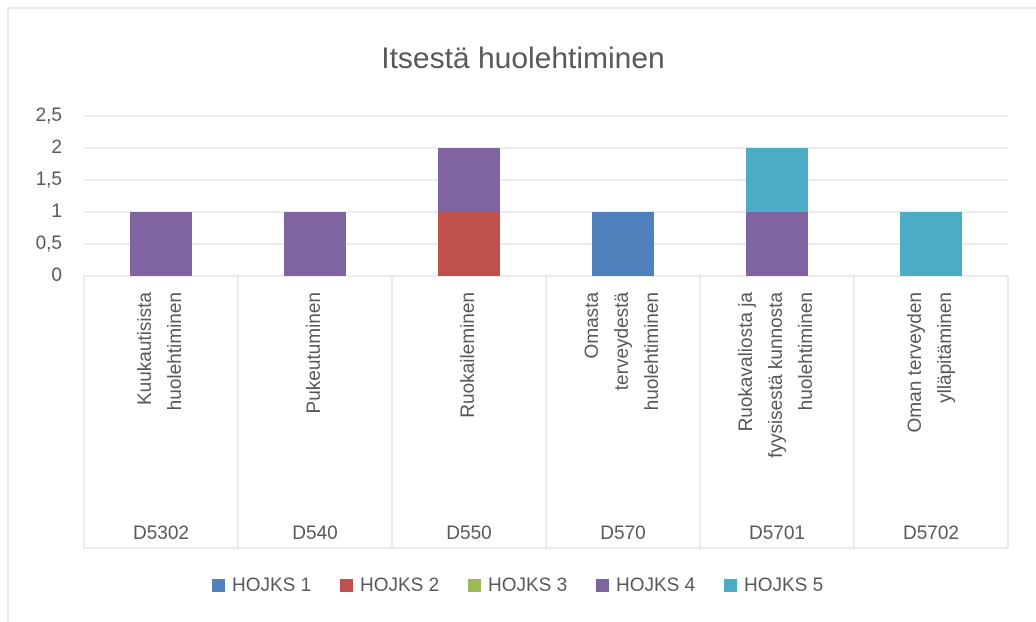 Image resolution: width=1036 pixels, height=622 pixels. What do you see at coordinates (622, 341) in the screenshot?
I see `x-tick-label: terveydestä` at bounding box center [622, 341].